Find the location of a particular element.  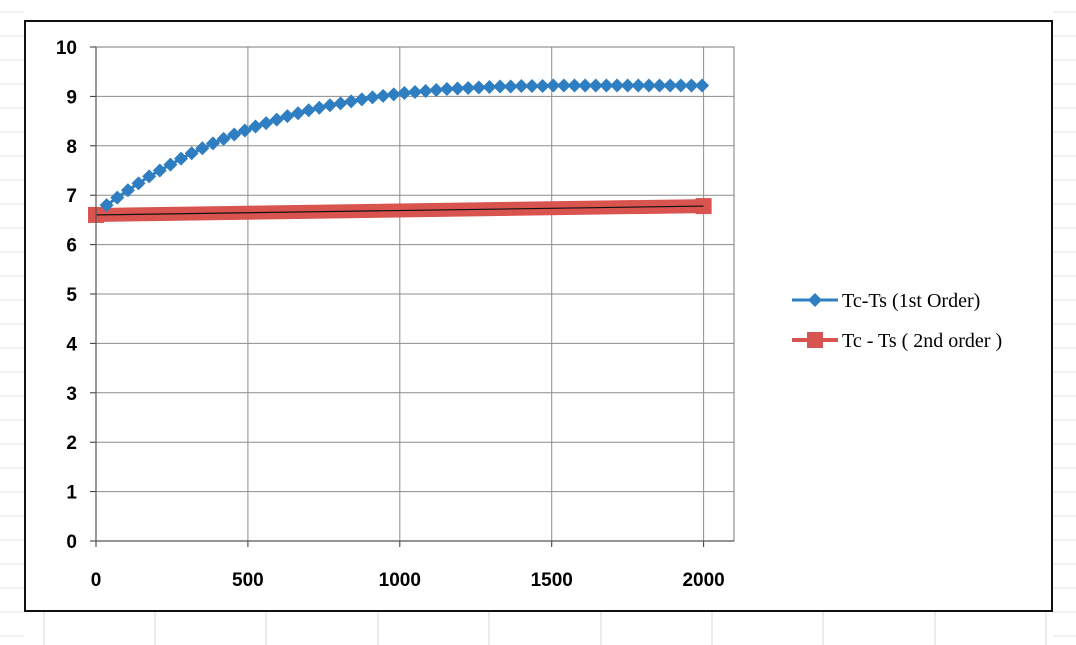

x-tick-label: 500 is located at coordinates (248, 580).